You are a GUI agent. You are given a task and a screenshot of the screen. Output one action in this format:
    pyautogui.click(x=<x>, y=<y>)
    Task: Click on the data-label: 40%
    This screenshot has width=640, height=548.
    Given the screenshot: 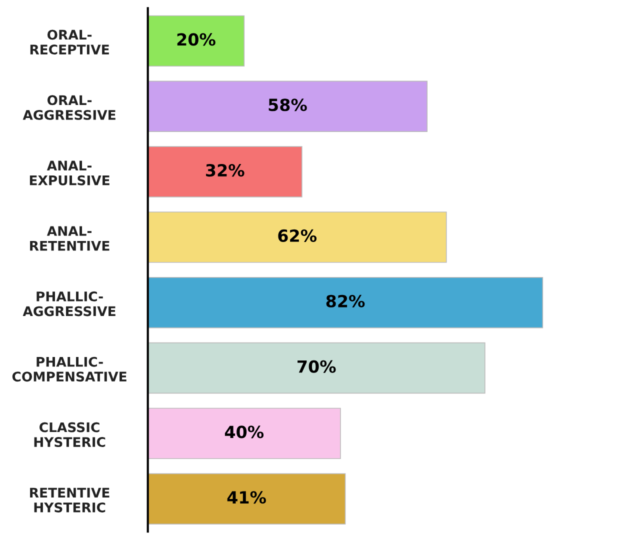 What is the action you would take?
    pyautogui.click(x=244, y=432)
    